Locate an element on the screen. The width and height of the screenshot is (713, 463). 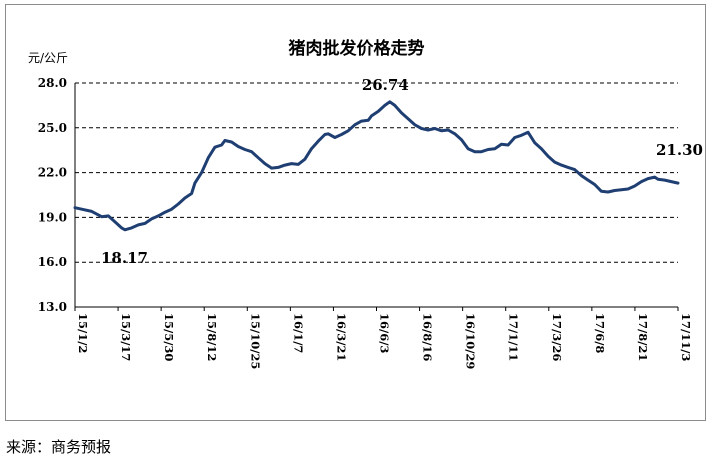
x-tick-label: 16/8/16 is located at coordinates (428, 337).